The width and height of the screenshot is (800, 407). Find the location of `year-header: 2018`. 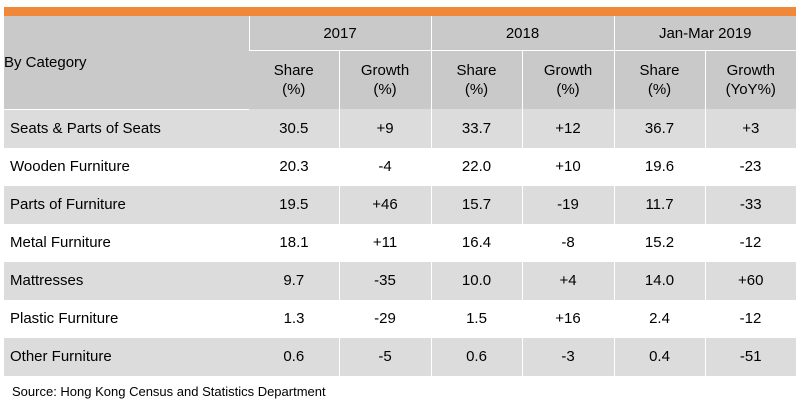

year-header: 2018 is located at coordinates (522, 33).